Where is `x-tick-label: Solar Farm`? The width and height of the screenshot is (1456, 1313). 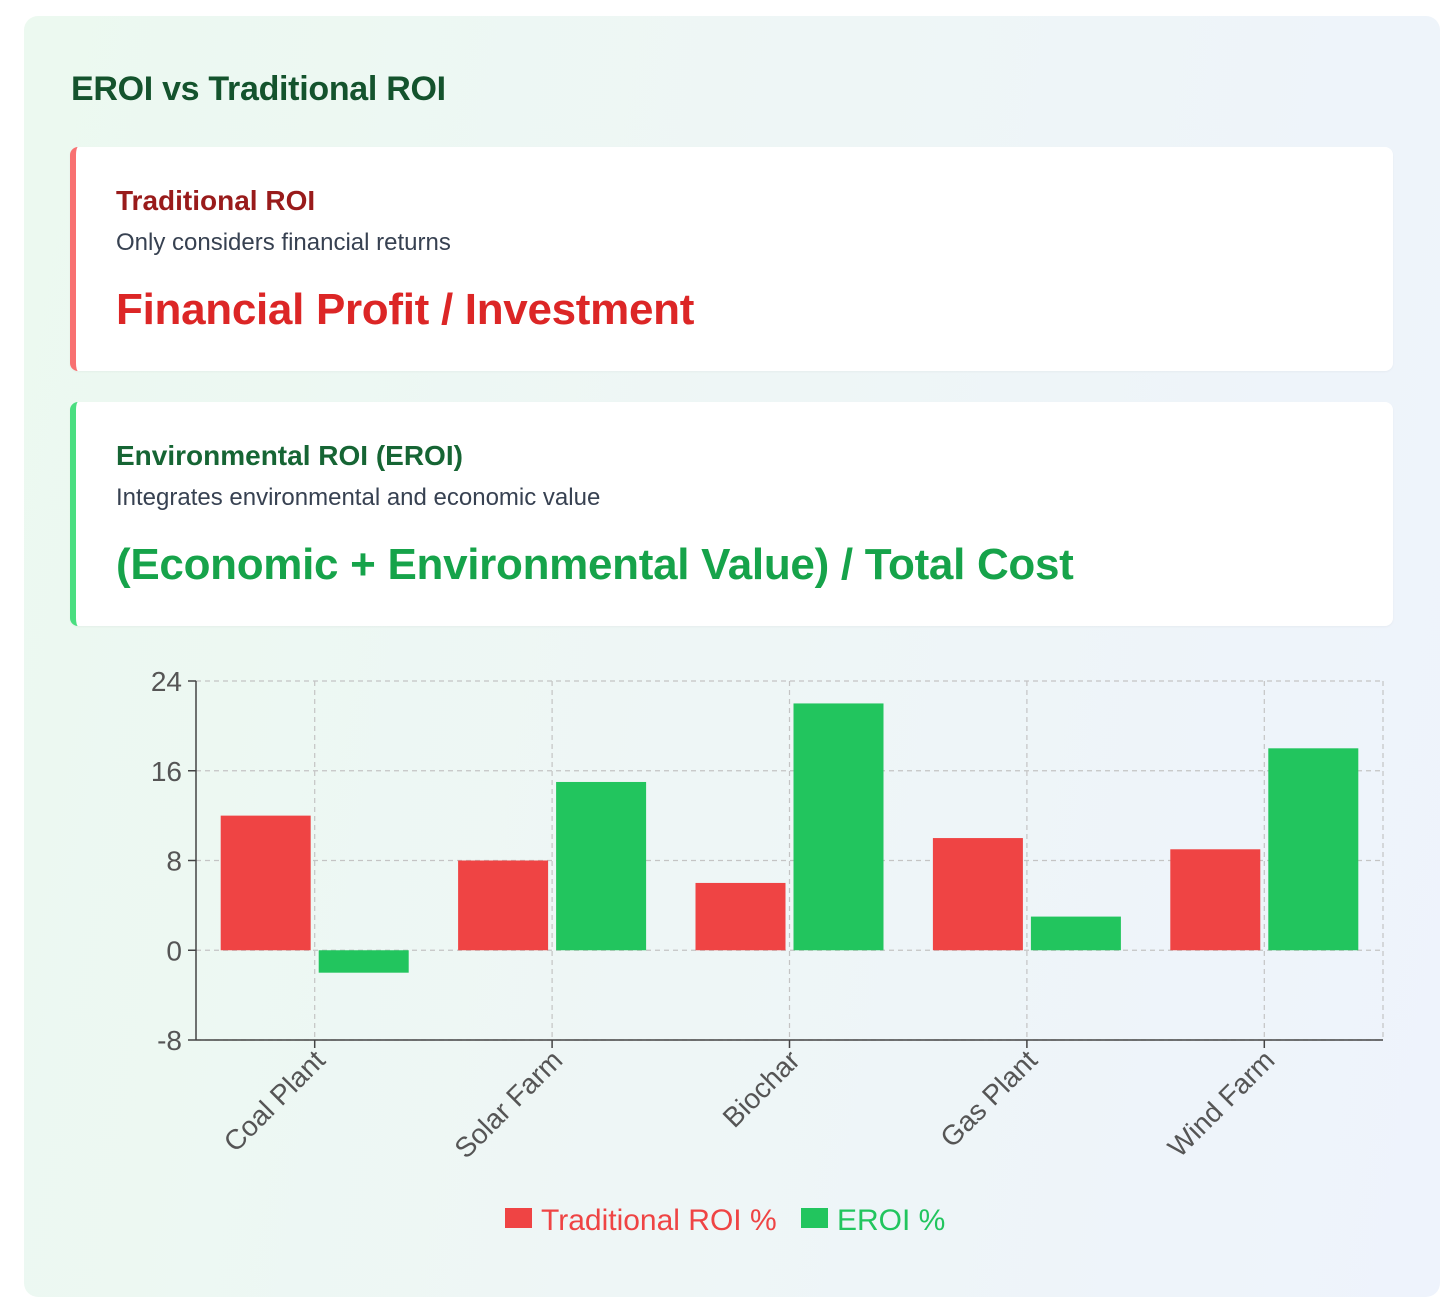
x-tick-label: Solar Farm is located at coordinates (509, 1104).